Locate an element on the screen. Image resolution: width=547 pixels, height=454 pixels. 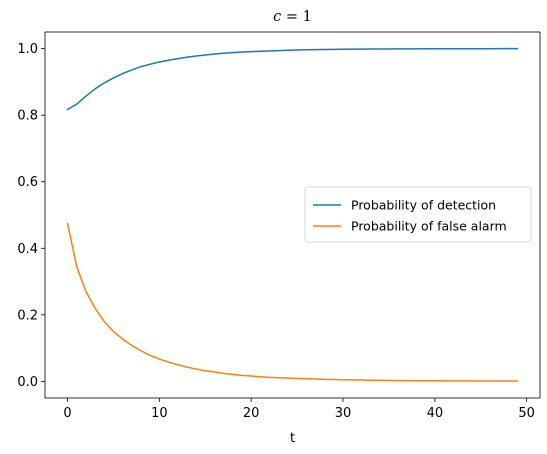
x-tick-label: 50 is located at coordinates (526, 413).